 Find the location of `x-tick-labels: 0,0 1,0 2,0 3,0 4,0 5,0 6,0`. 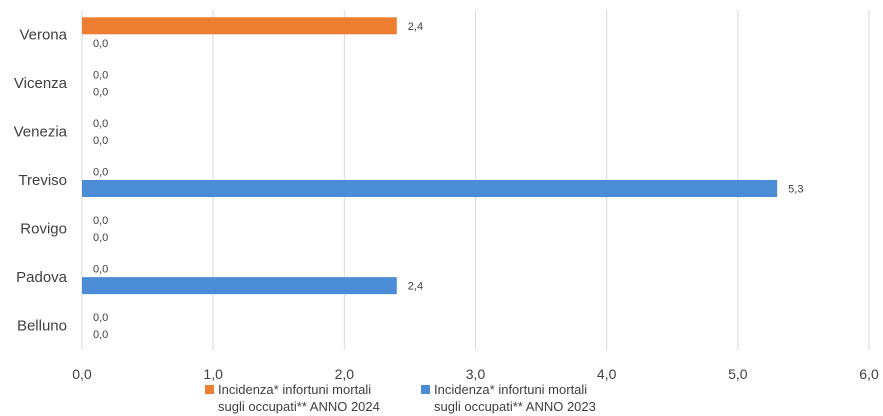

x-tick-labels: 0,0 1,0 2,0 3,0 4,0 5,0 6,0 is located at coordinates (475, 374).